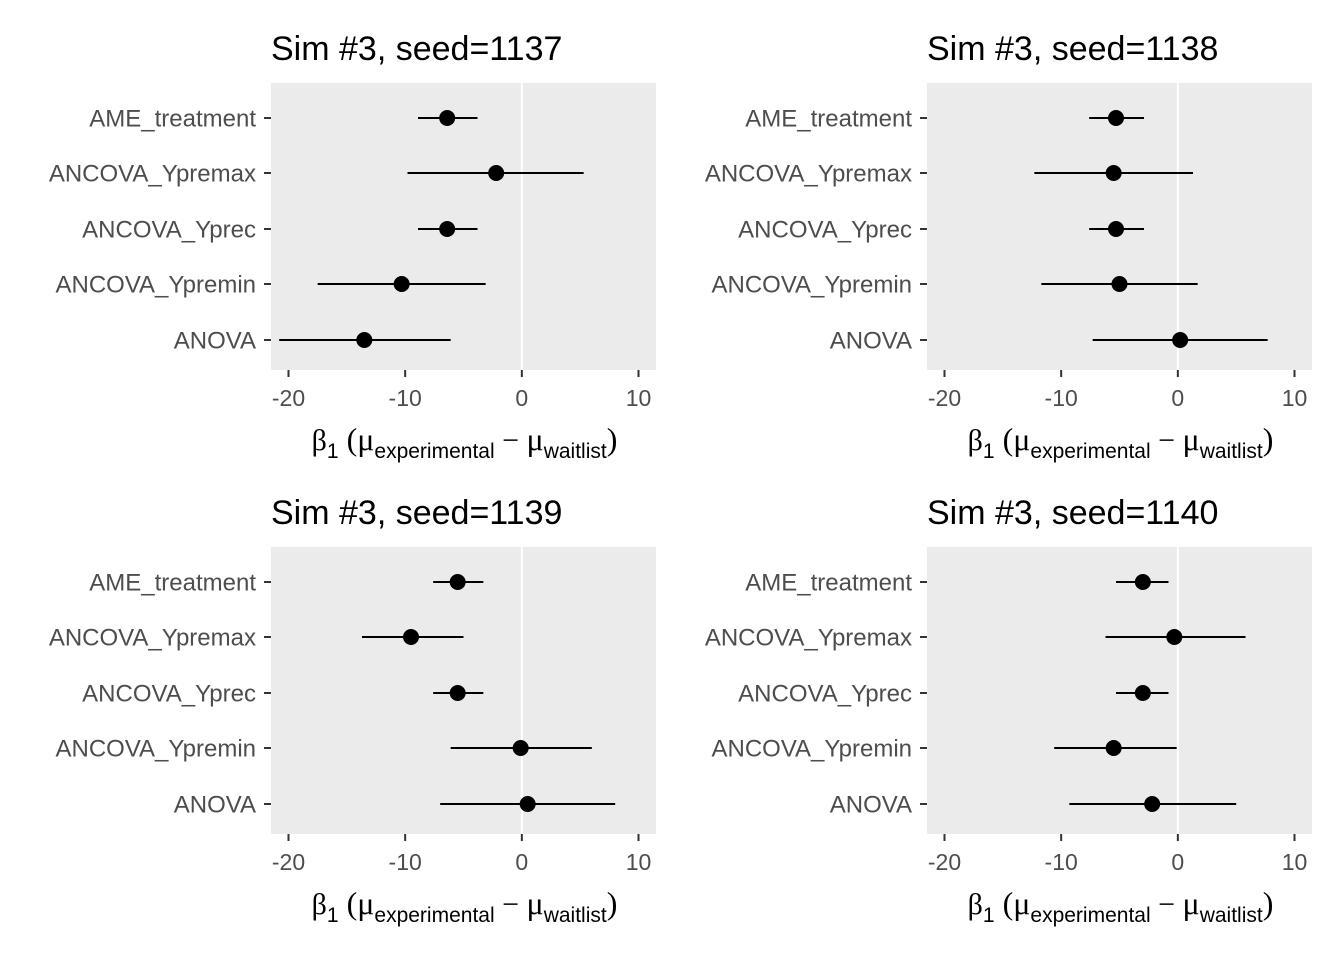 This screenshot has width=1344, height=965. I want to click on panel-title: Sim #3, seed=1139, so click(416, 513).